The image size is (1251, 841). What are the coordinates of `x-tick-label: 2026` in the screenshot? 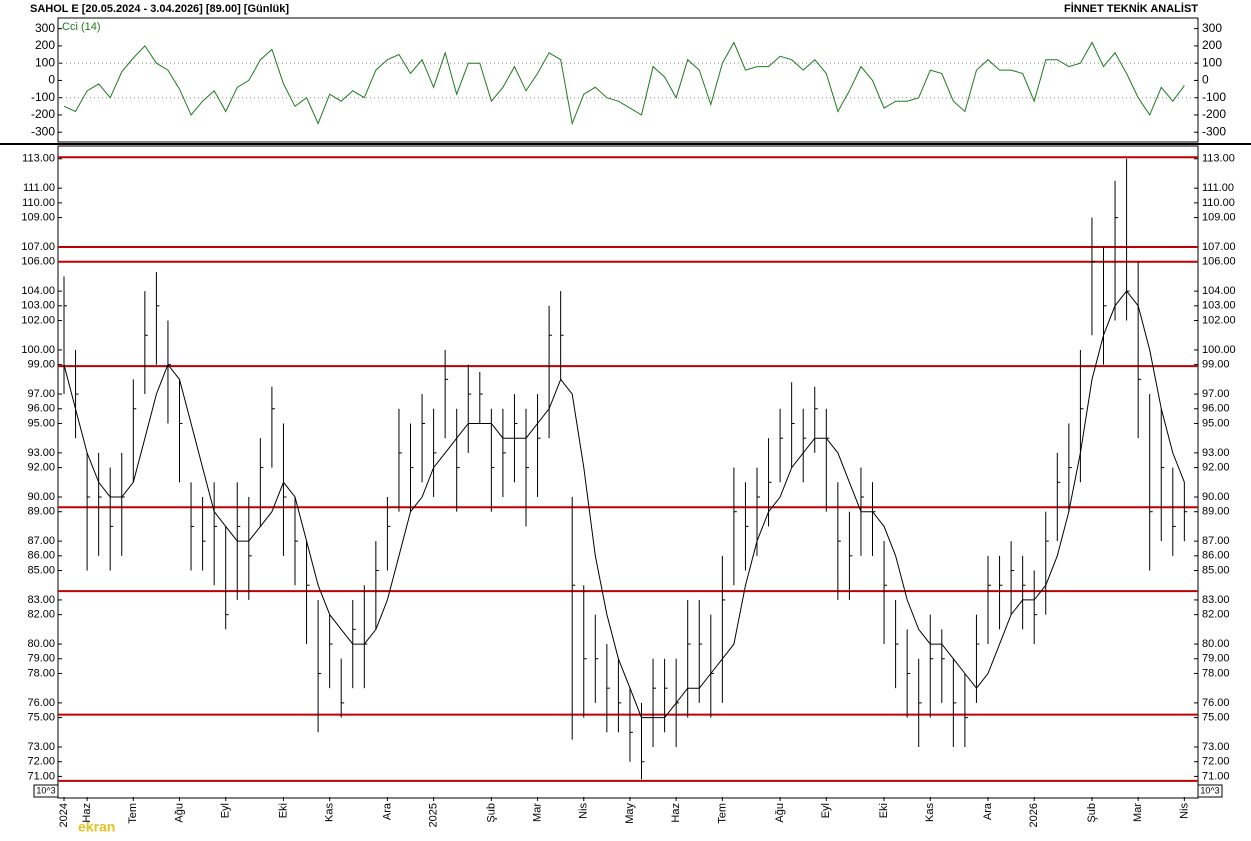 It's located at (1034, 815).